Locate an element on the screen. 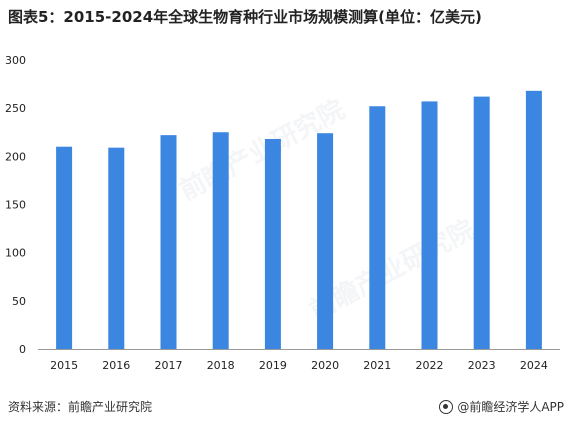 This screenshot has width=572, height=424. y-tick-label: 300 is located at coordinates (15, 60).